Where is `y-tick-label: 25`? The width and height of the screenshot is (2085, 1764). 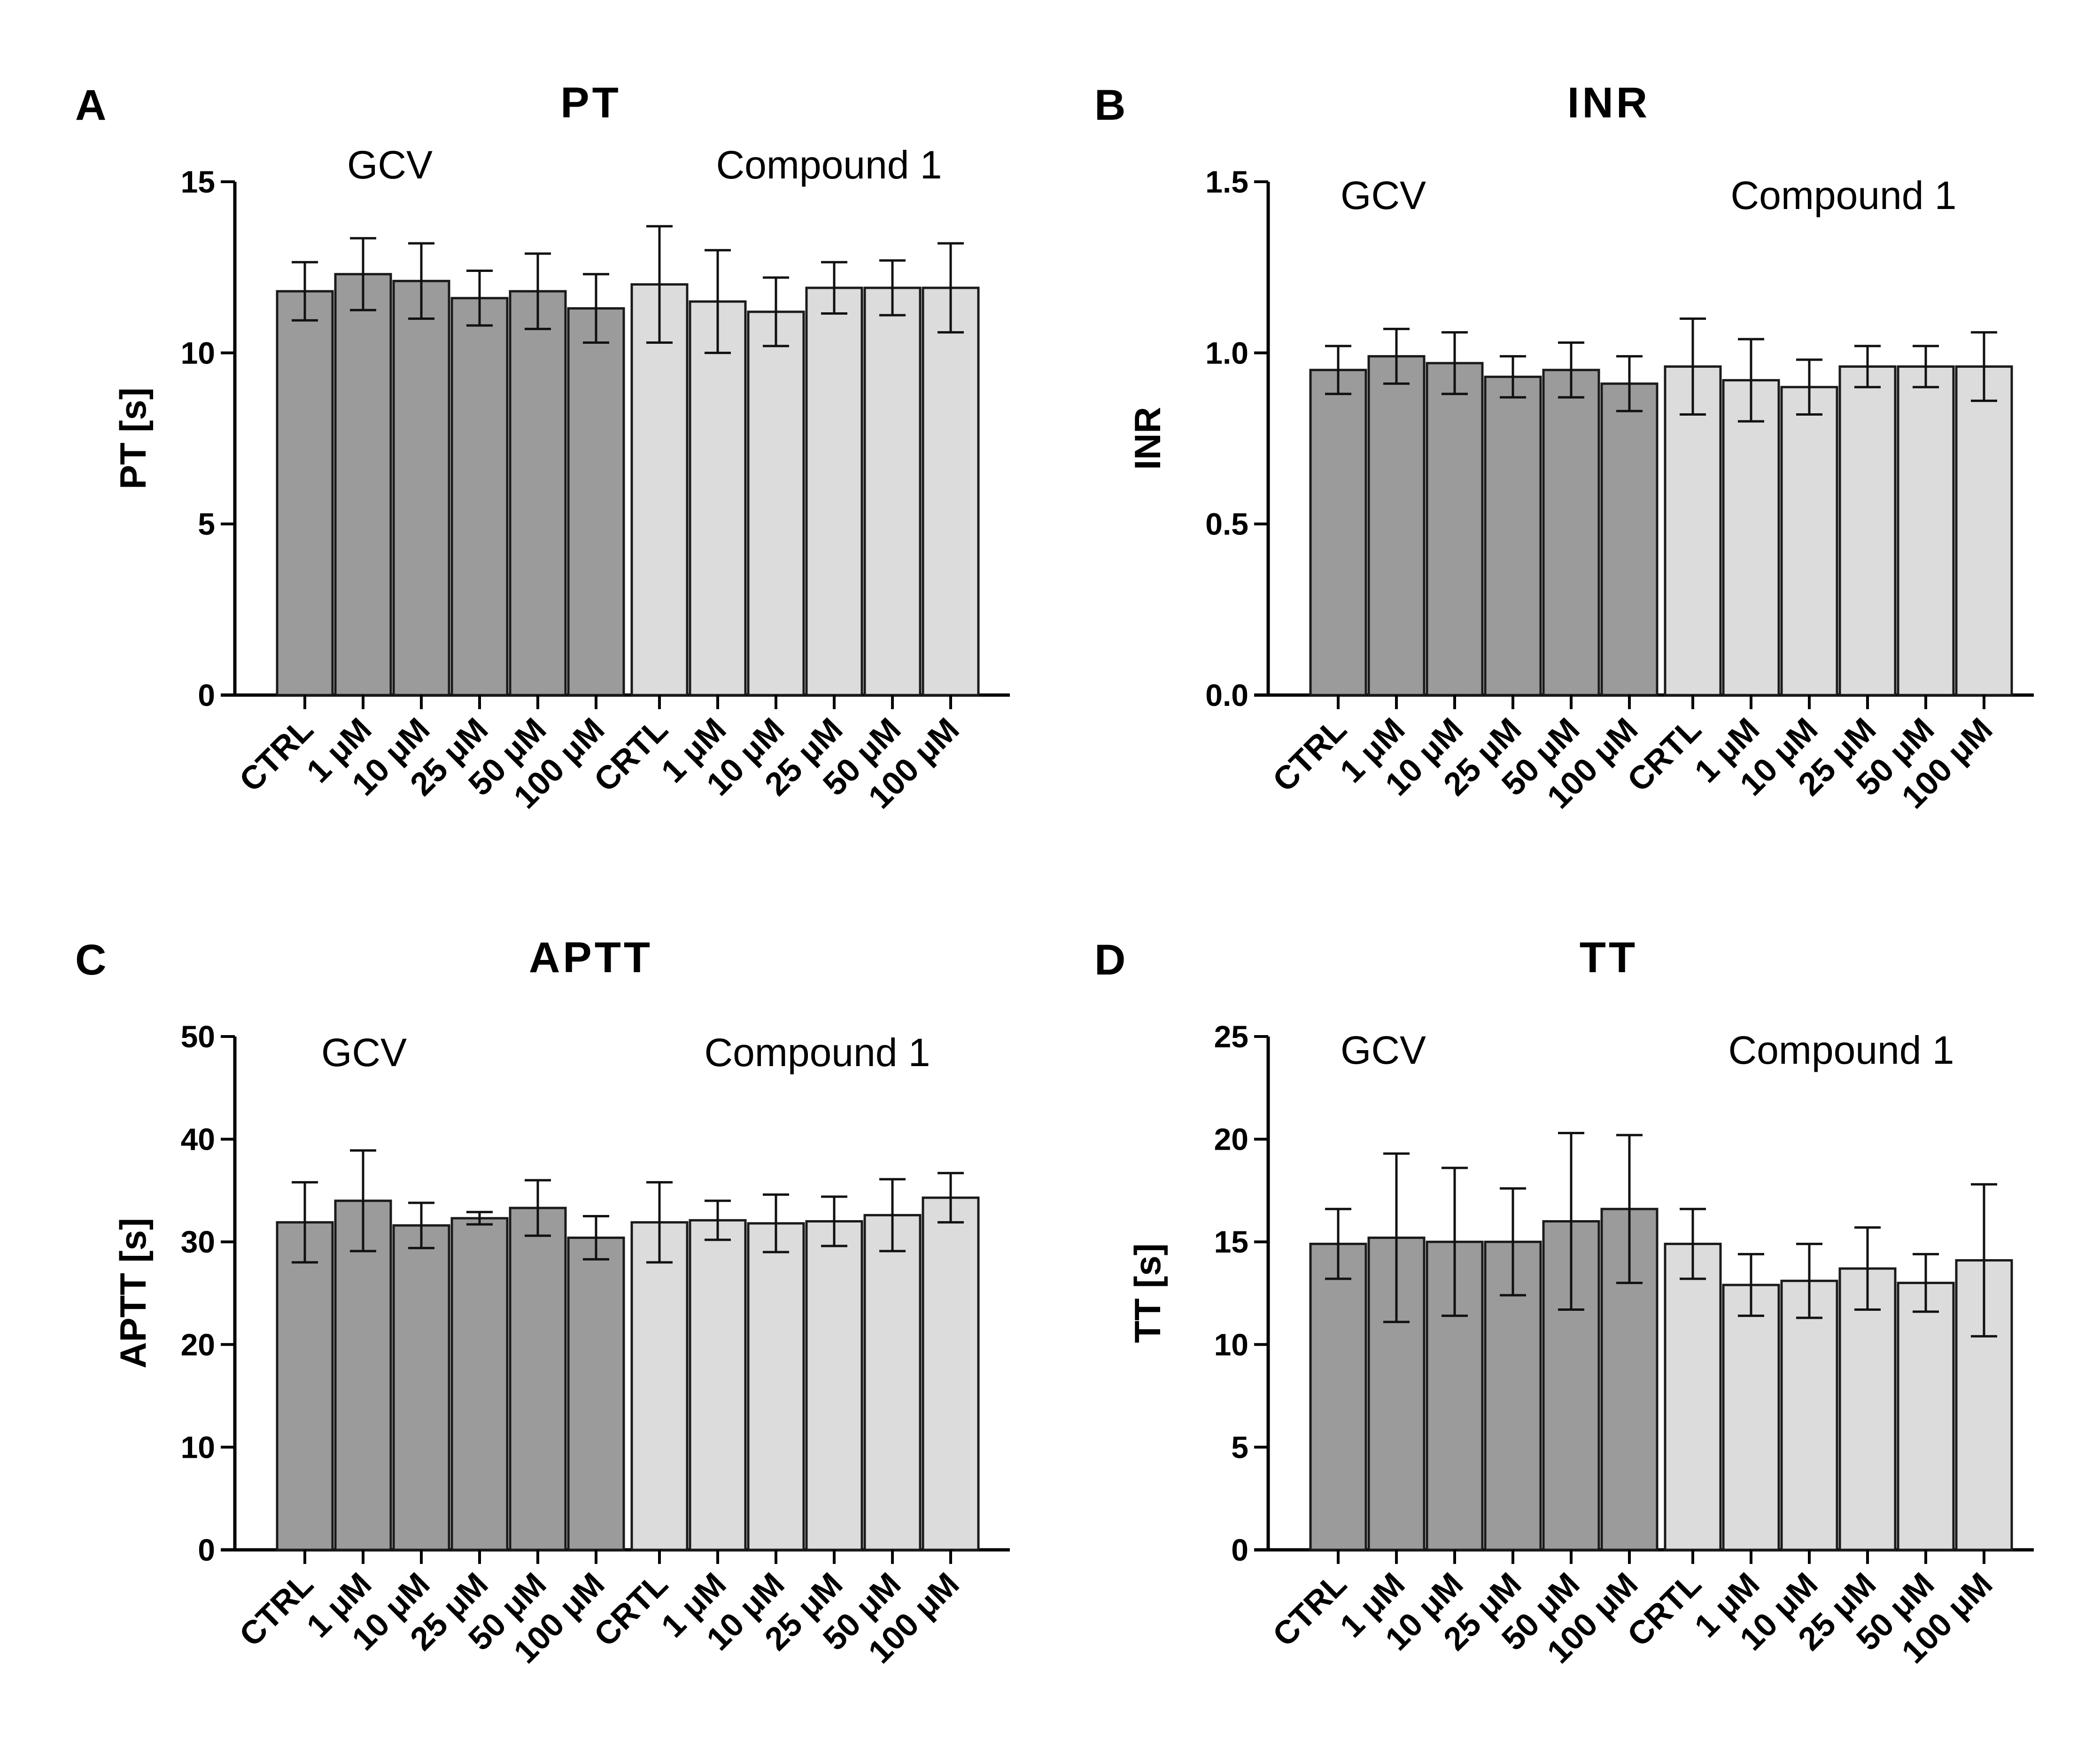
y-tick-label: 25 is located at coordinates (1231, 1036).